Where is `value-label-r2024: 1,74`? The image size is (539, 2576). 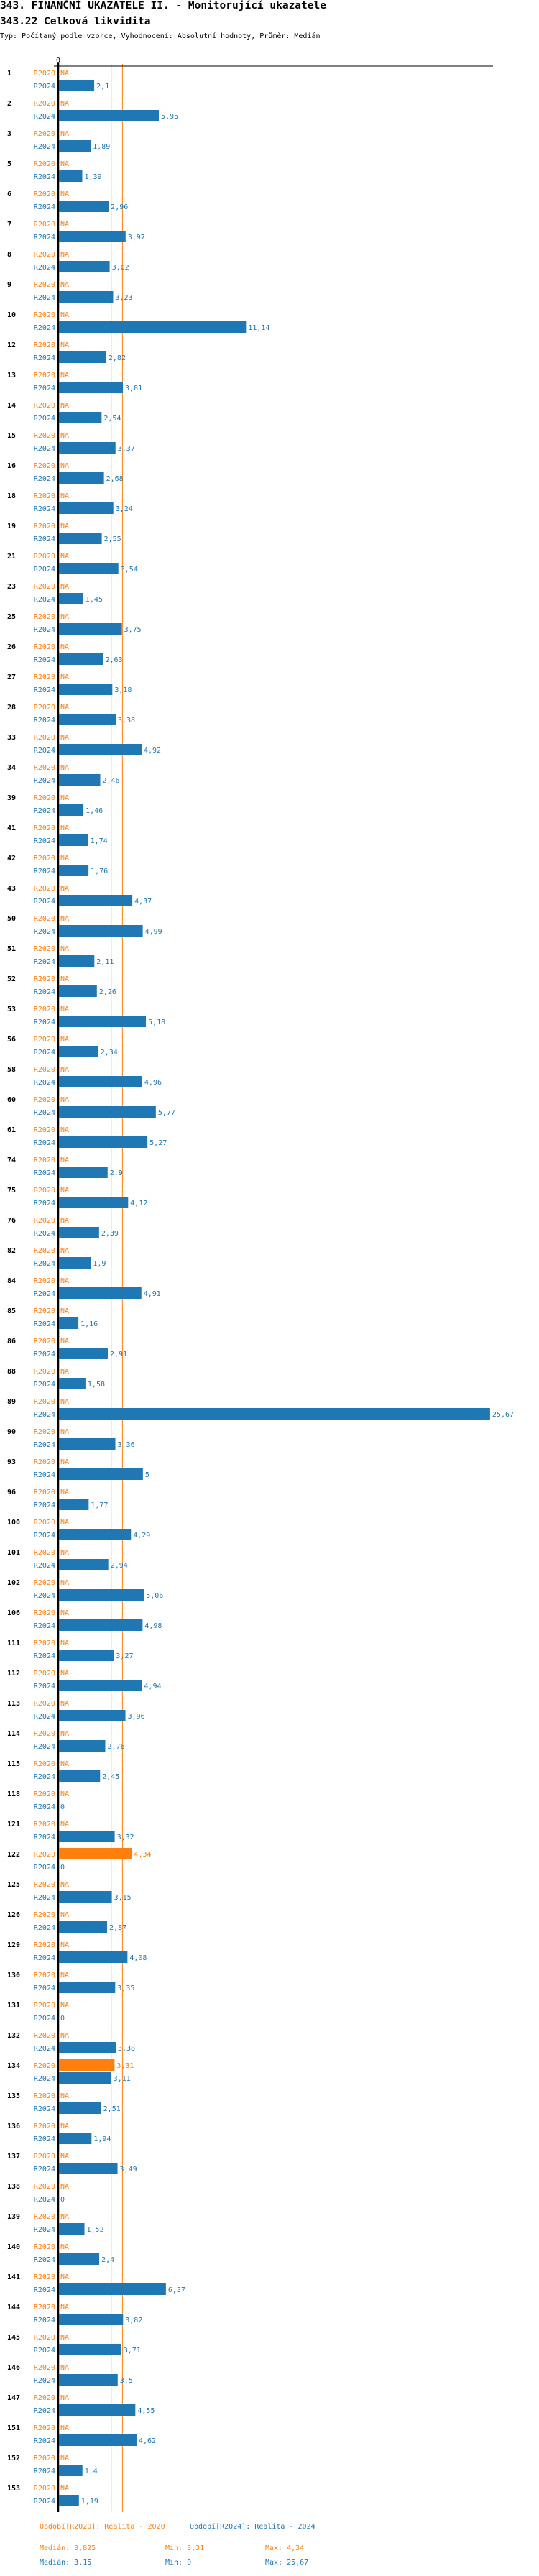
value-label-r2024: 1,74 is located at coordinates (99, 841).